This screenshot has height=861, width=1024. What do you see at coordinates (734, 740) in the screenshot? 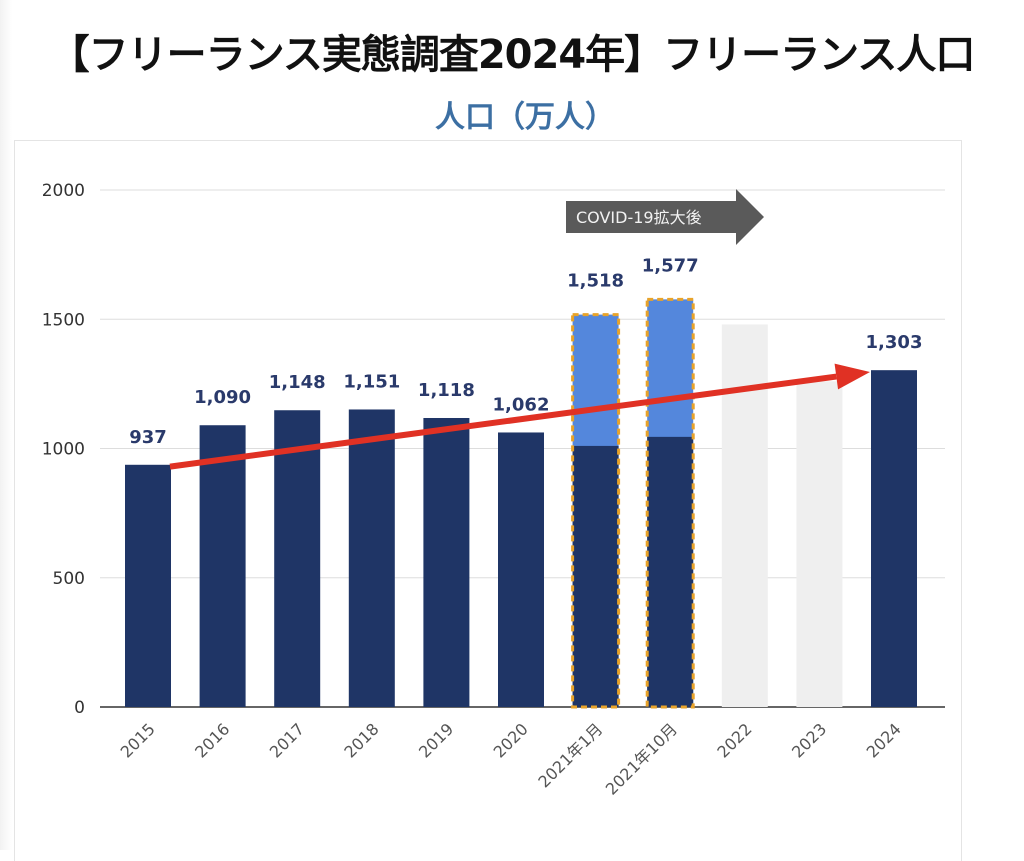
I see `x-tick-label: 2022` at bounding box center [734, 740].